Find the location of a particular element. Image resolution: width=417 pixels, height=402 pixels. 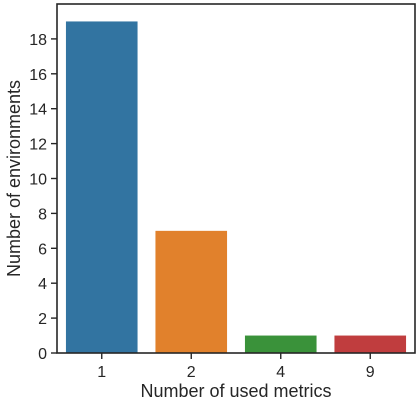

y-tick-label: 18 is located at coordinates (38, 40).